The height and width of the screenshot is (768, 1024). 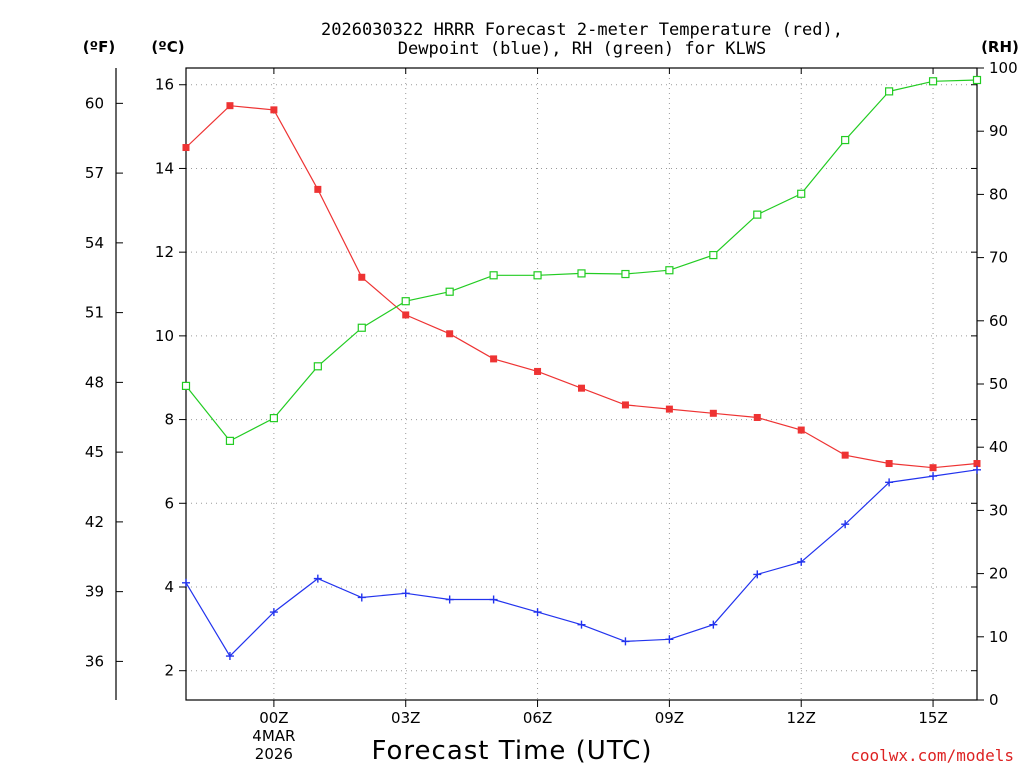 What do you see at coordinates (99, 47) in the screenshot?
I see `fahrenheit-unit-label: (ºF)` at bounding box center [99, 47].